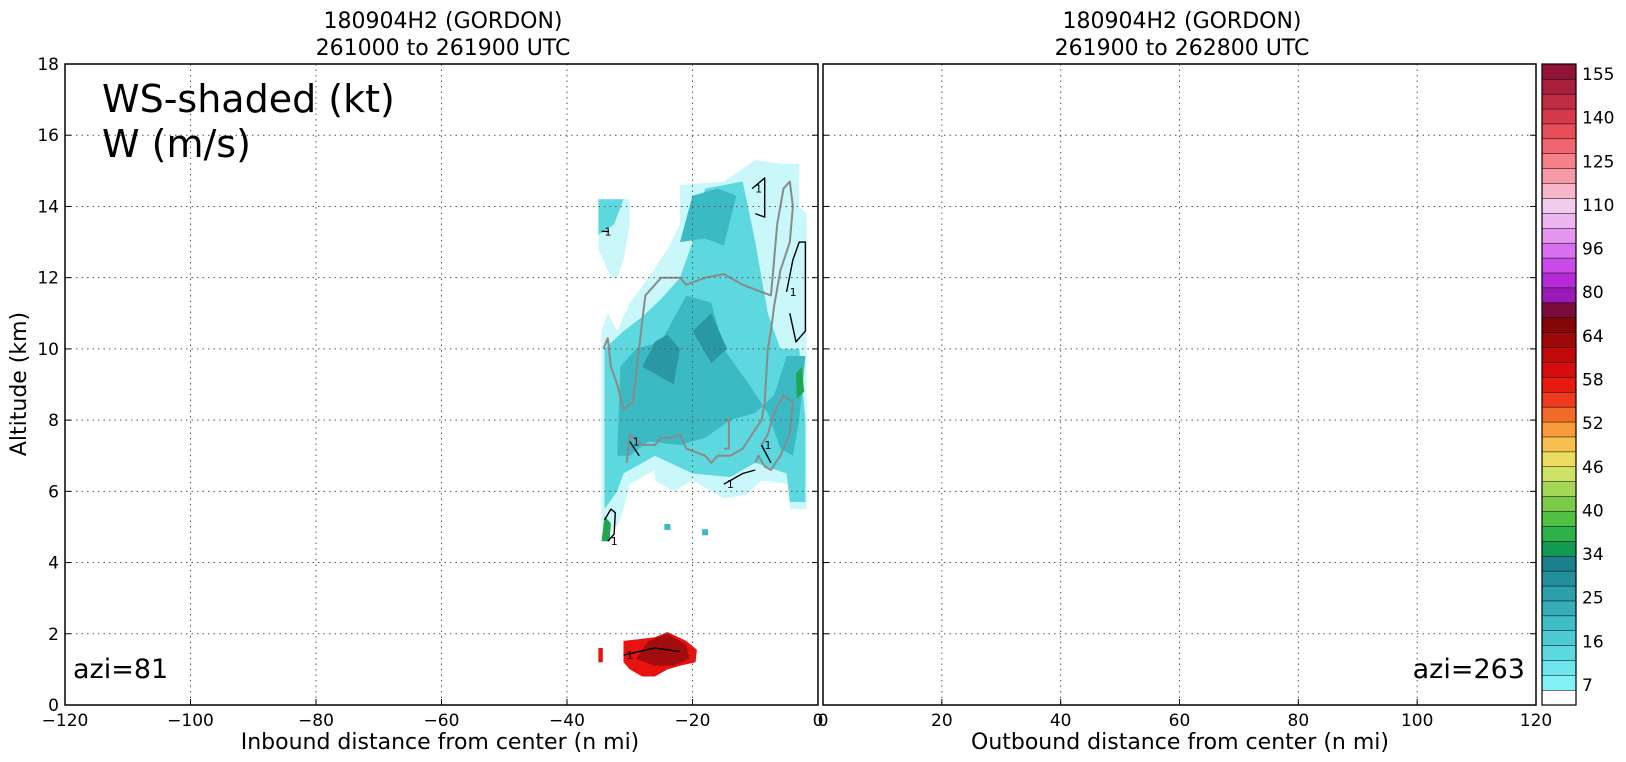  Describe the element at coordinates (1536, 721) in the screenshot. I see `x-tick-label: 120` at that location.